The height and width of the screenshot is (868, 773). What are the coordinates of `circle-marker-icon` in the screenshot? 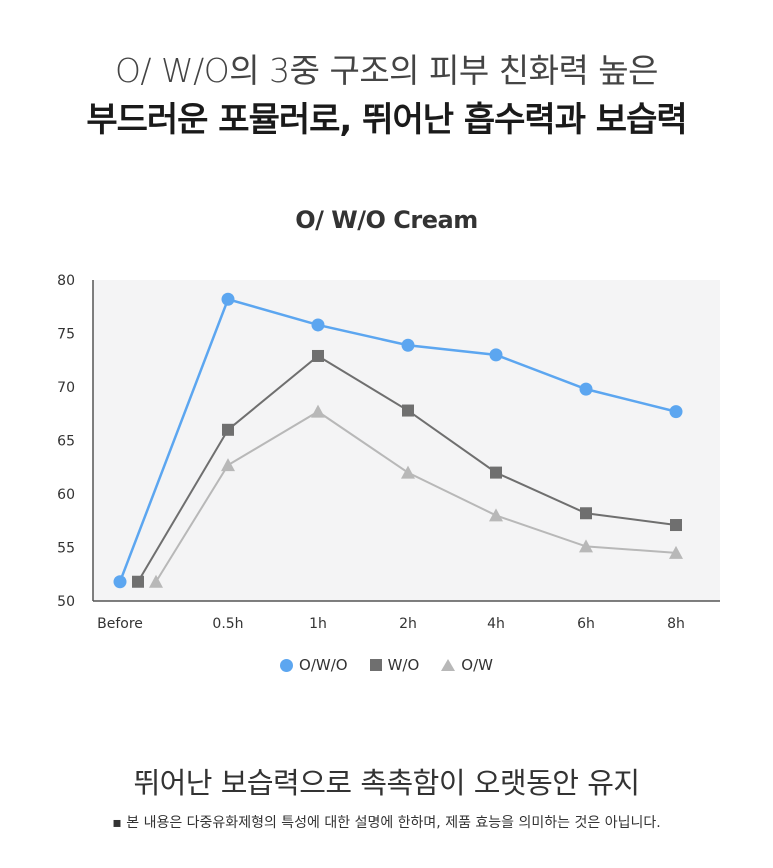 It's located at (287, 665).